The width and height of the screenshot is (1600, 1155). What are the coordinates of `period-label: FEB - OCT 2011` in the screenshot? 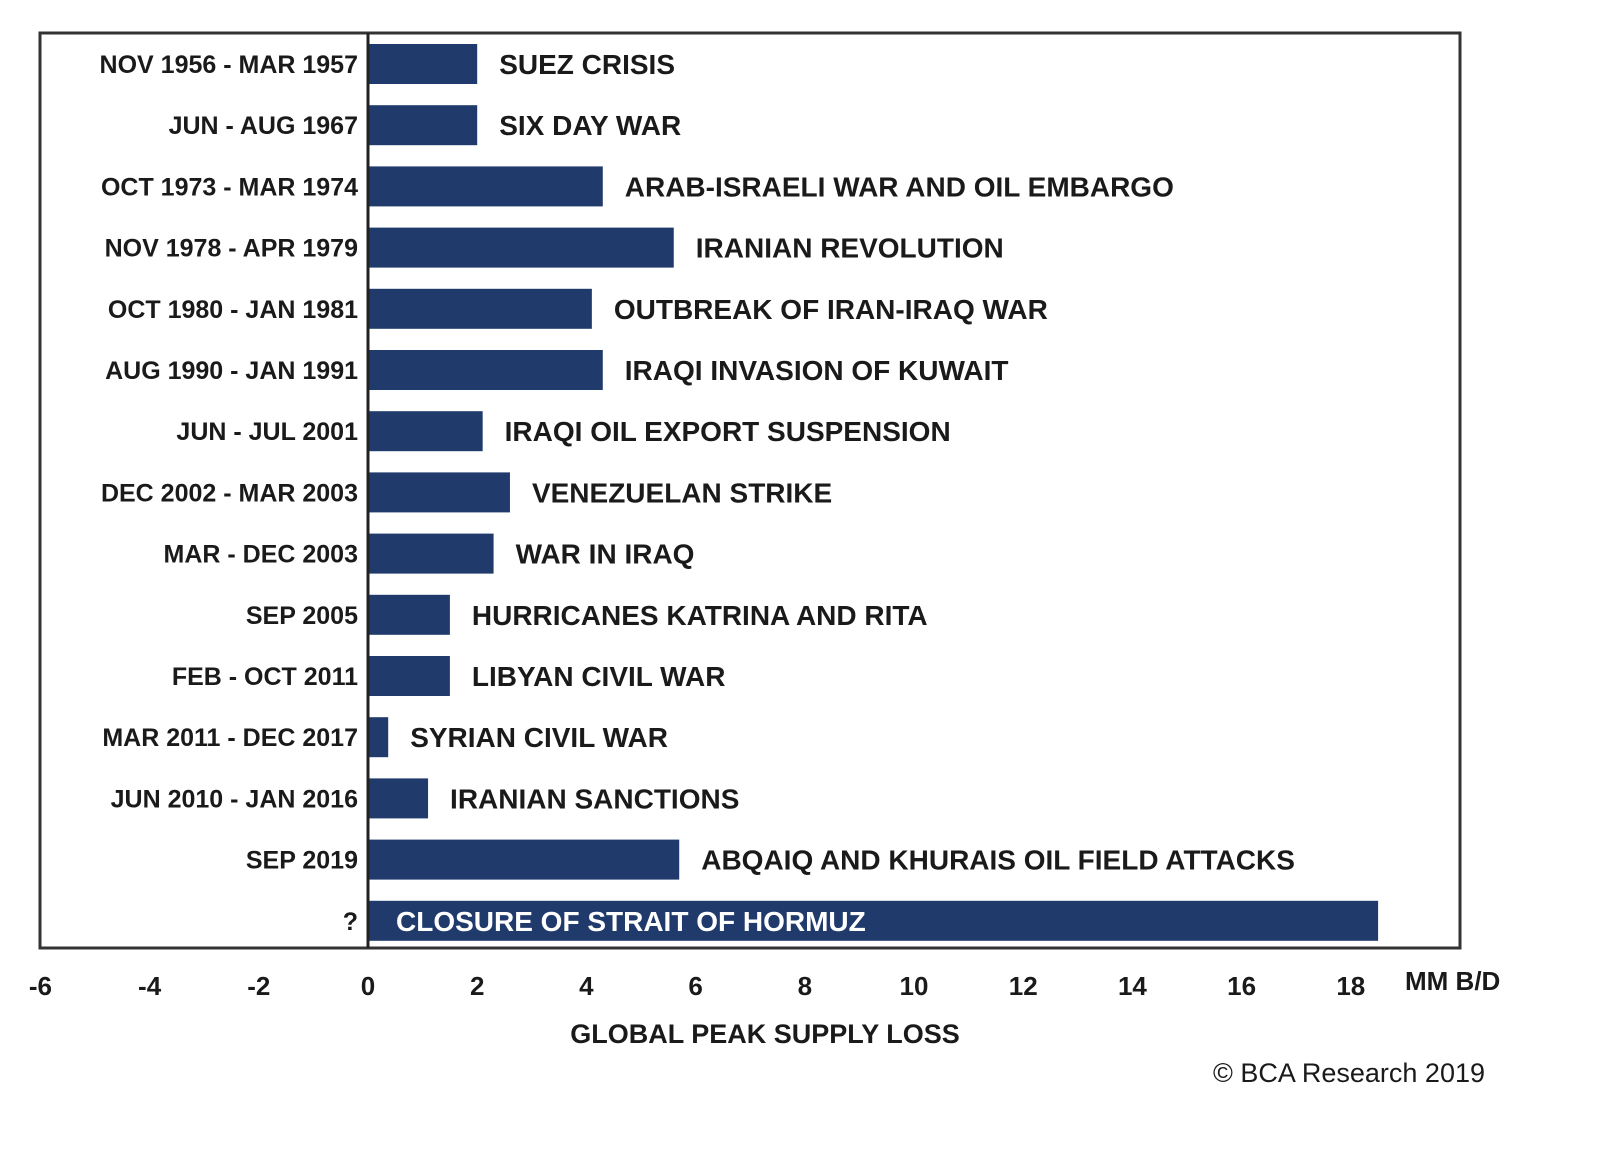 It's located at (265, 677).